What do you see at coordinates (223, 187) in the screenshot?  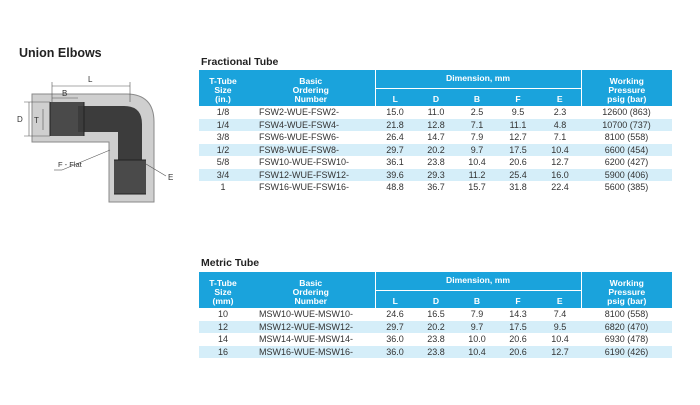 I see `size-cell: 1` at bounding box center [223, 187].